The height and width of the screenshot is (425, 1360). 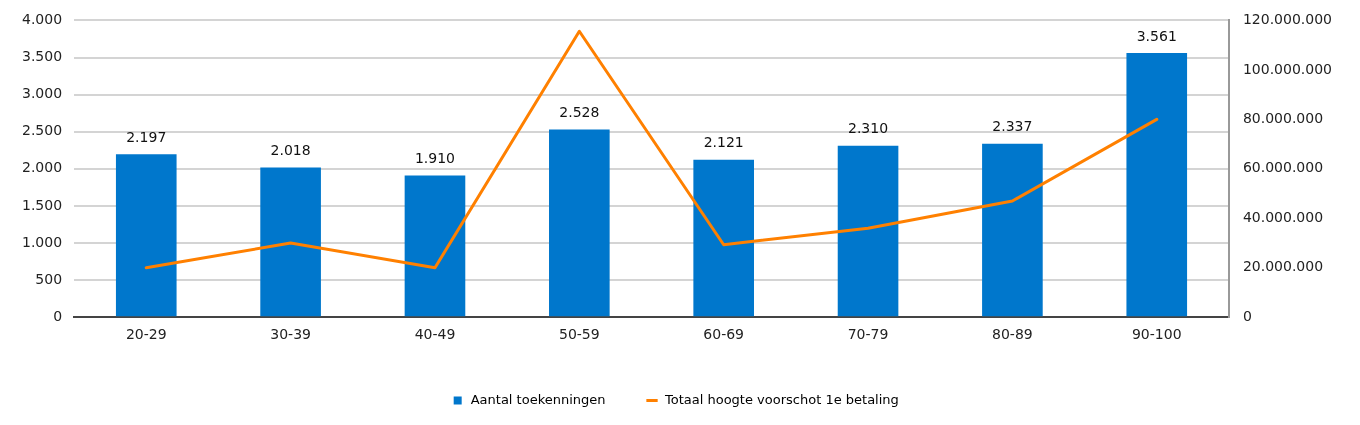 What do you see at coordinates (290, 150) in the screenshot?
I see `data-label: 2.018` at bounding box center [290, 150].